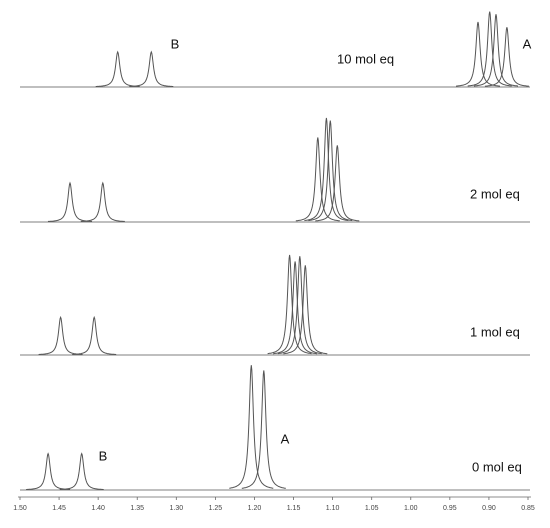 The image size is (550, 528). I want to click on x-tick-label: 1.00, so click(411, 508).